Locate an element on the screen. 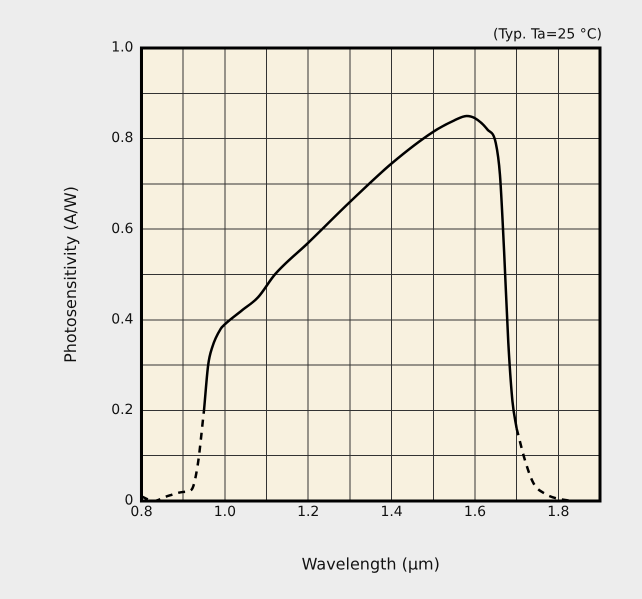 The image size is (642, 599). x-tick-label: 1.4 is located at coordinates (391, 512).